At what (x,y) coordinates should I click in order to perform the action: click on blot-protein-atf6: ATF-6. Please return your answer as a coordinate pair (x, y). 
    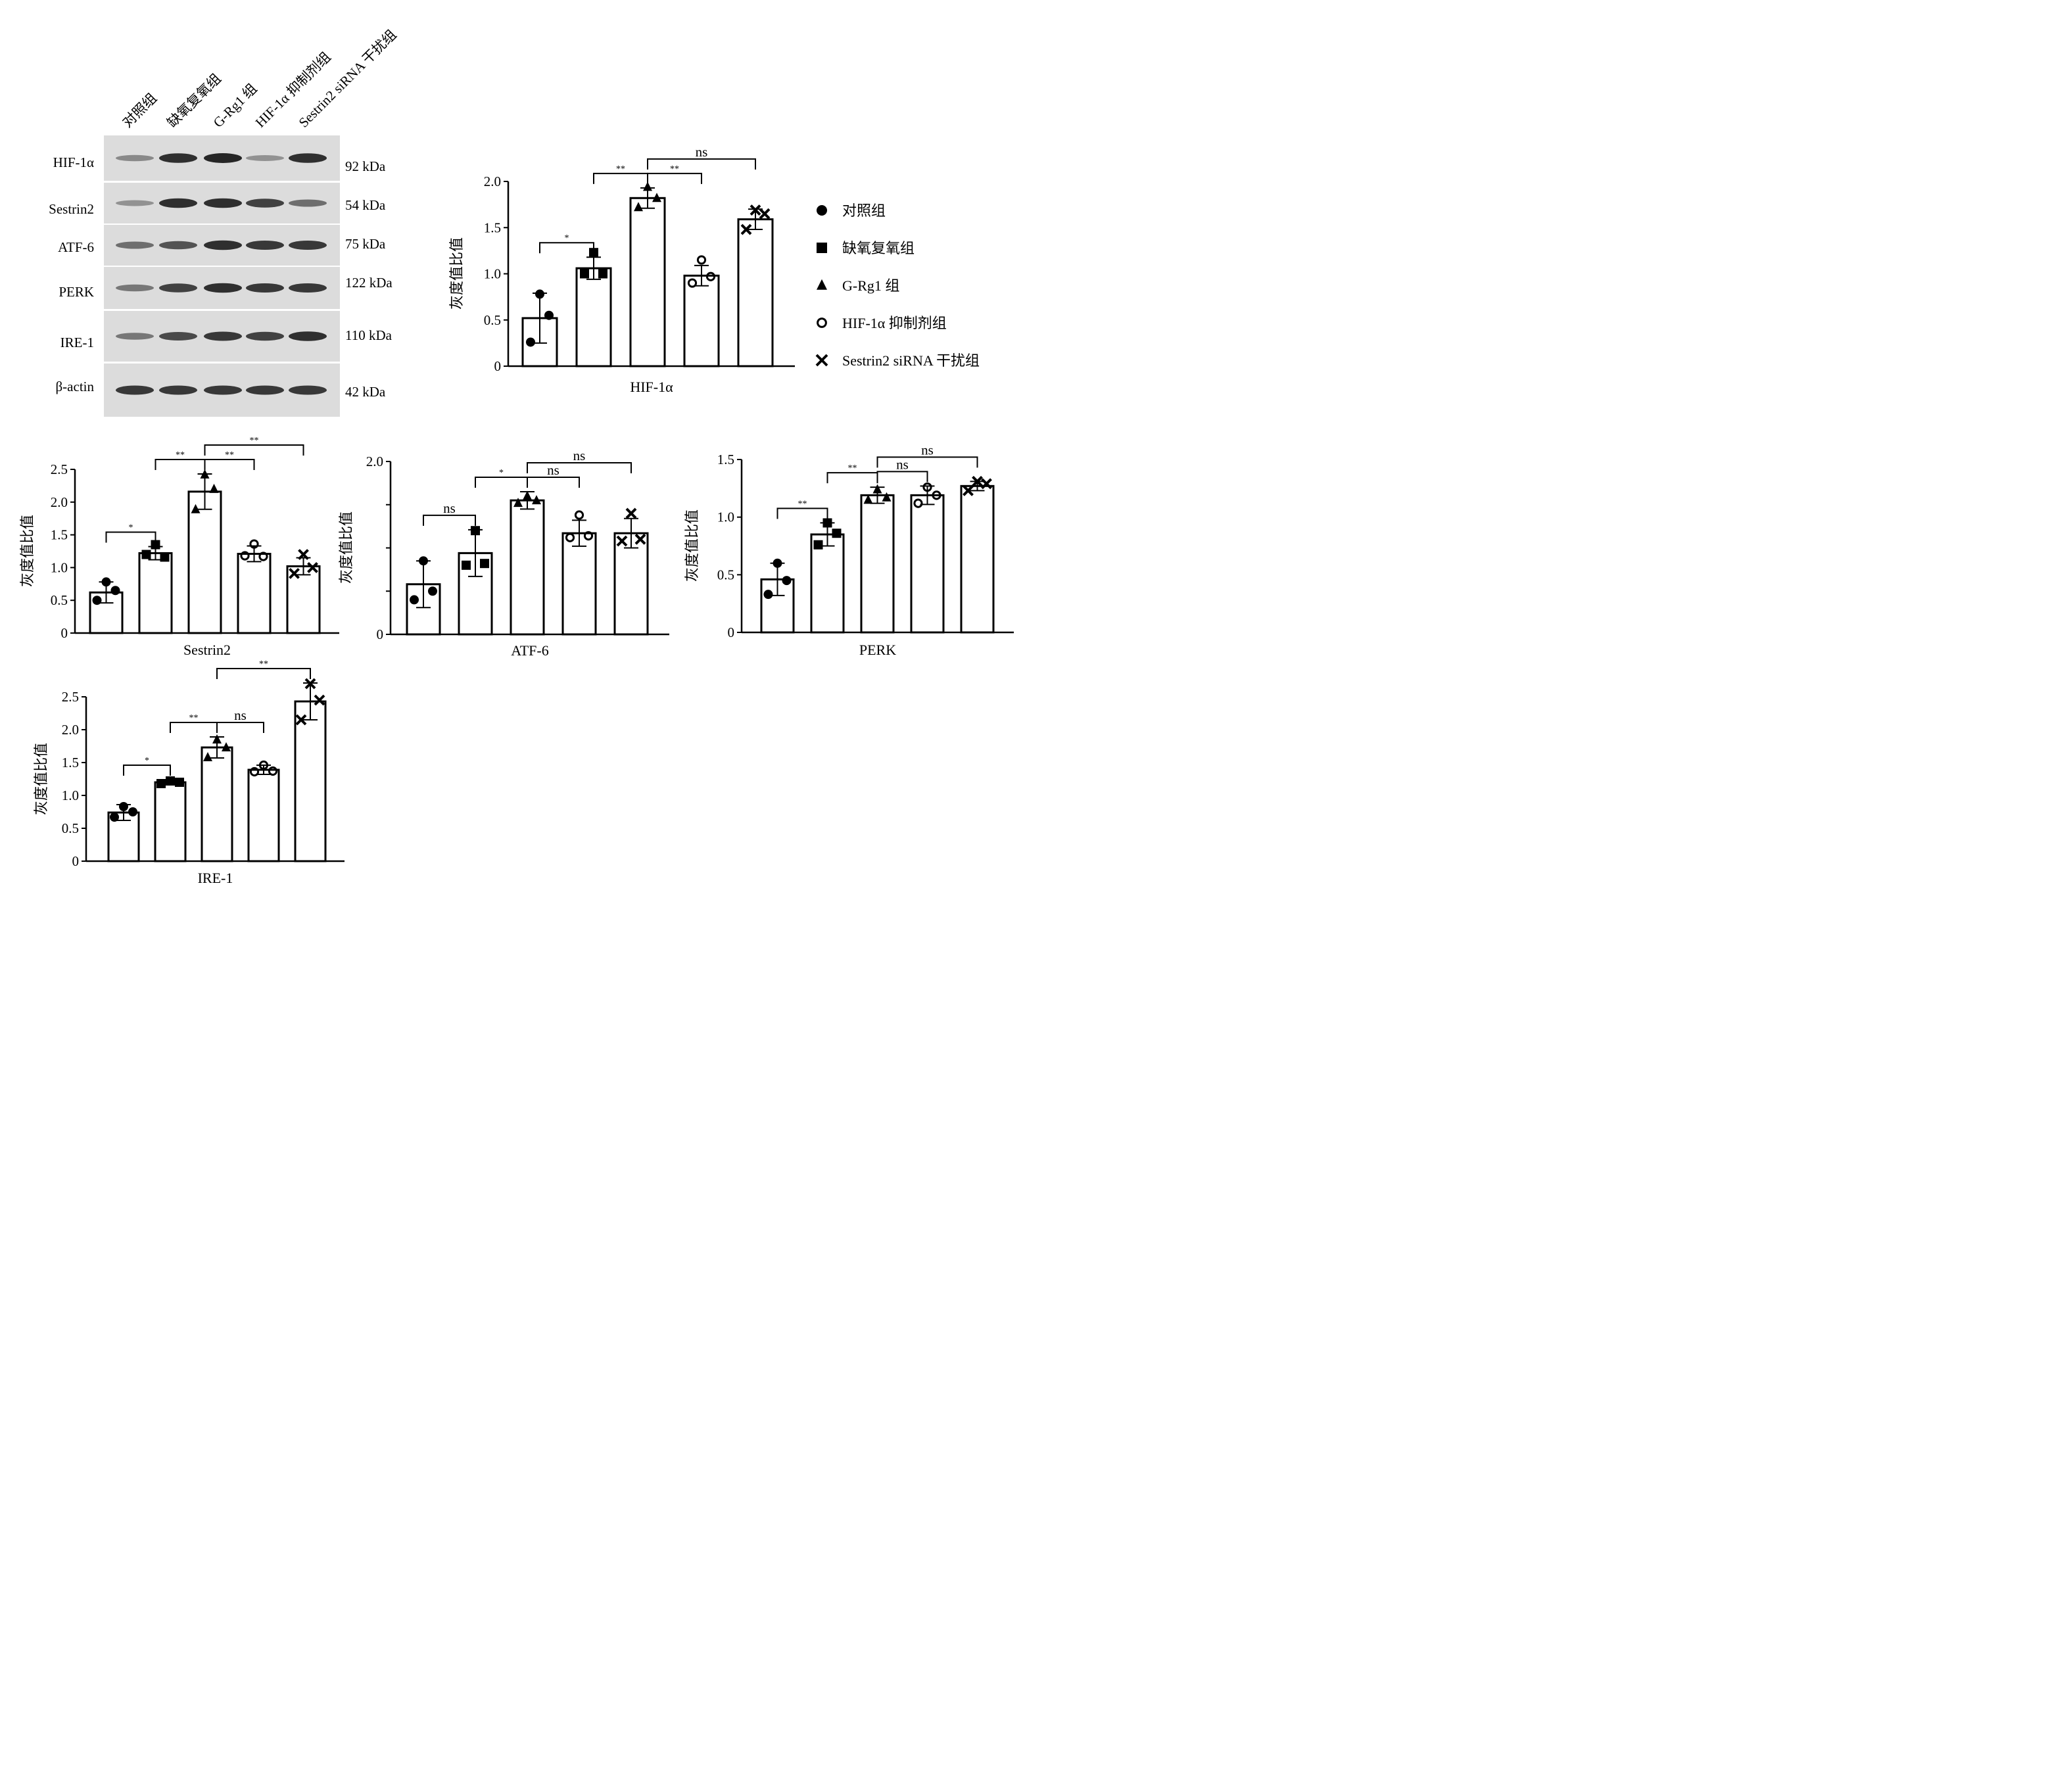
    Looking at the image, I should click on (76, 247).